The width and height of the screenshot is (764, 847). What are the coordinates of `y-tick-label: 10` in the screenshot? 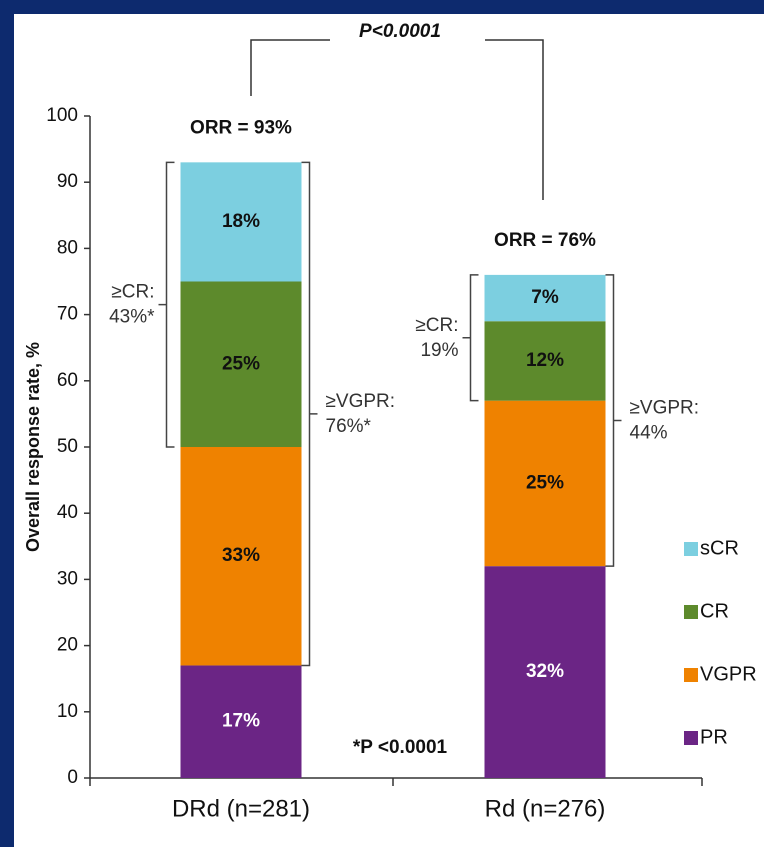 It's located at (67, 711).